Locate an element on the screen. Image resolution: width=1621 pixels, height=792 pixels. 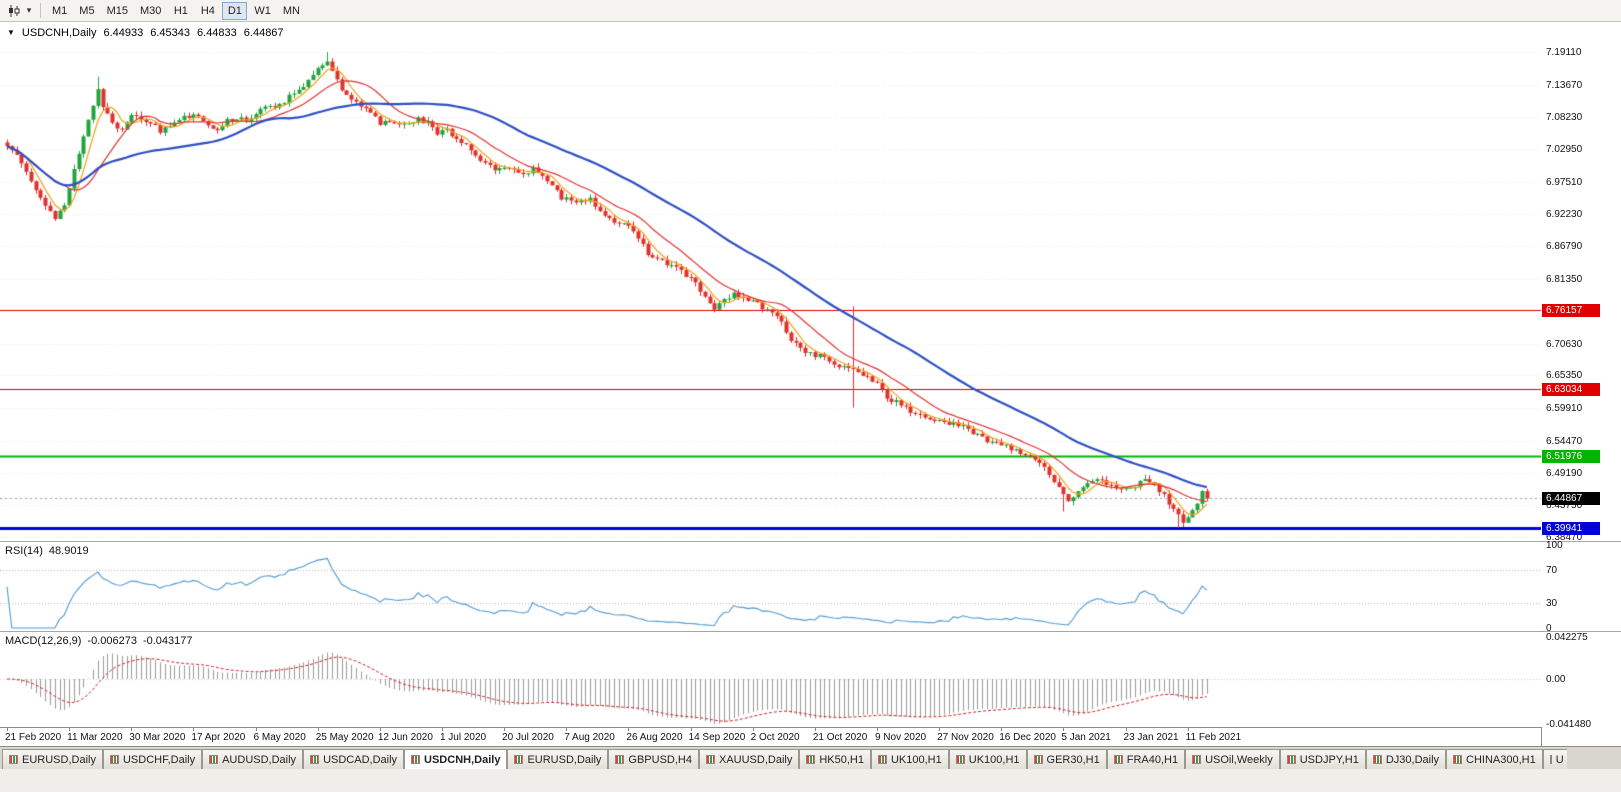
chart-tab-label: AUDUSD,Daily is located at coordinates (259, 759).